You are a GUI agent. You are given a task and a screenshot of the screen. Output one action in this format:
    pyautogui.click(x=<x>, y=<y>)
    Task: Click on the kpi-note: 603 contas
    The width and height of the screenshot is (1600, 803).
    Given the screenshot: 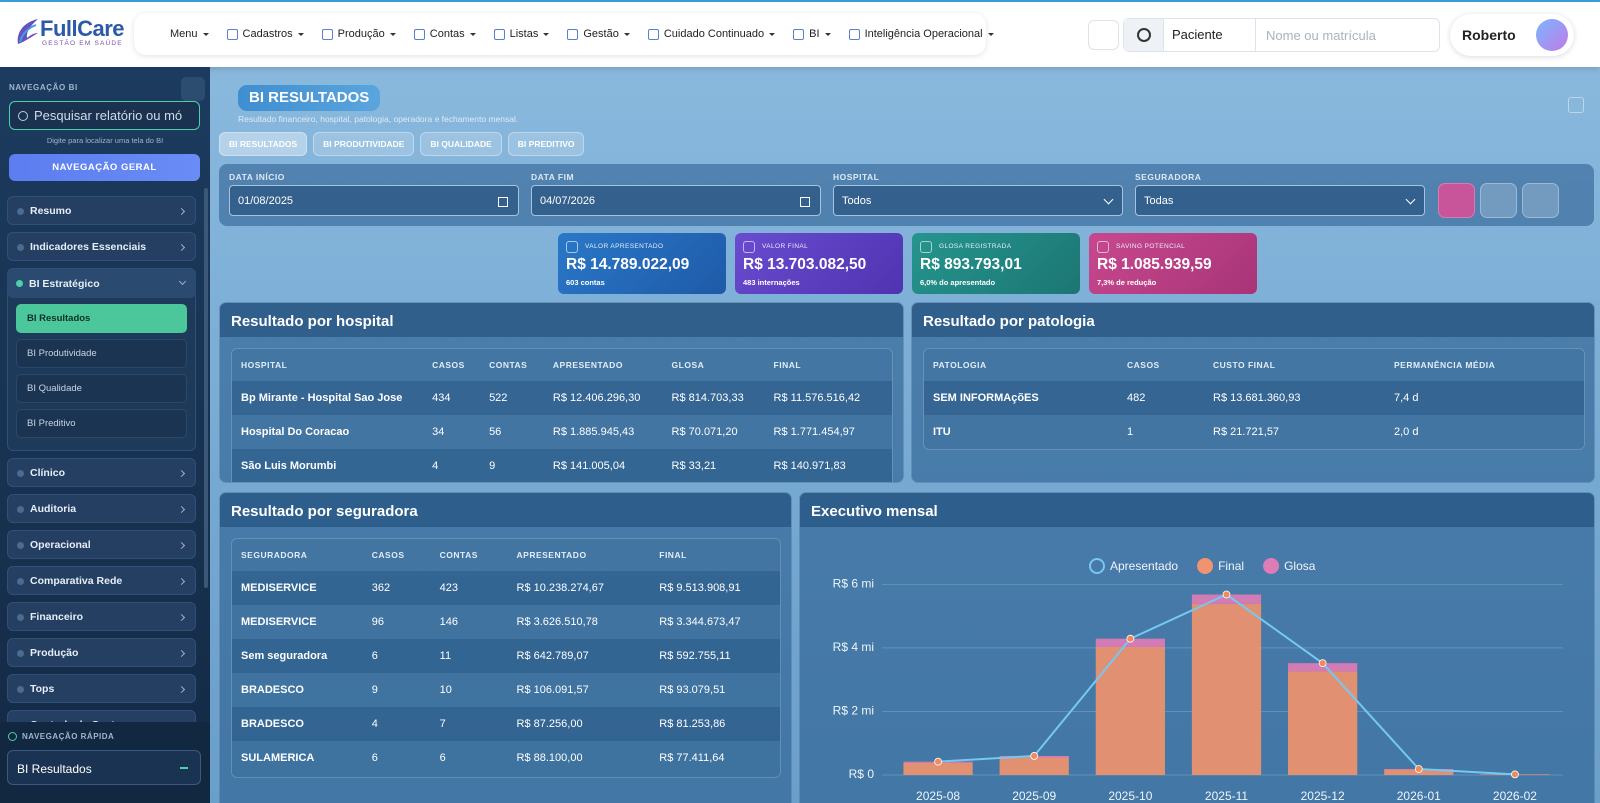 What is the action you would take?
    pyautogui.click(x=585, y=282)
    